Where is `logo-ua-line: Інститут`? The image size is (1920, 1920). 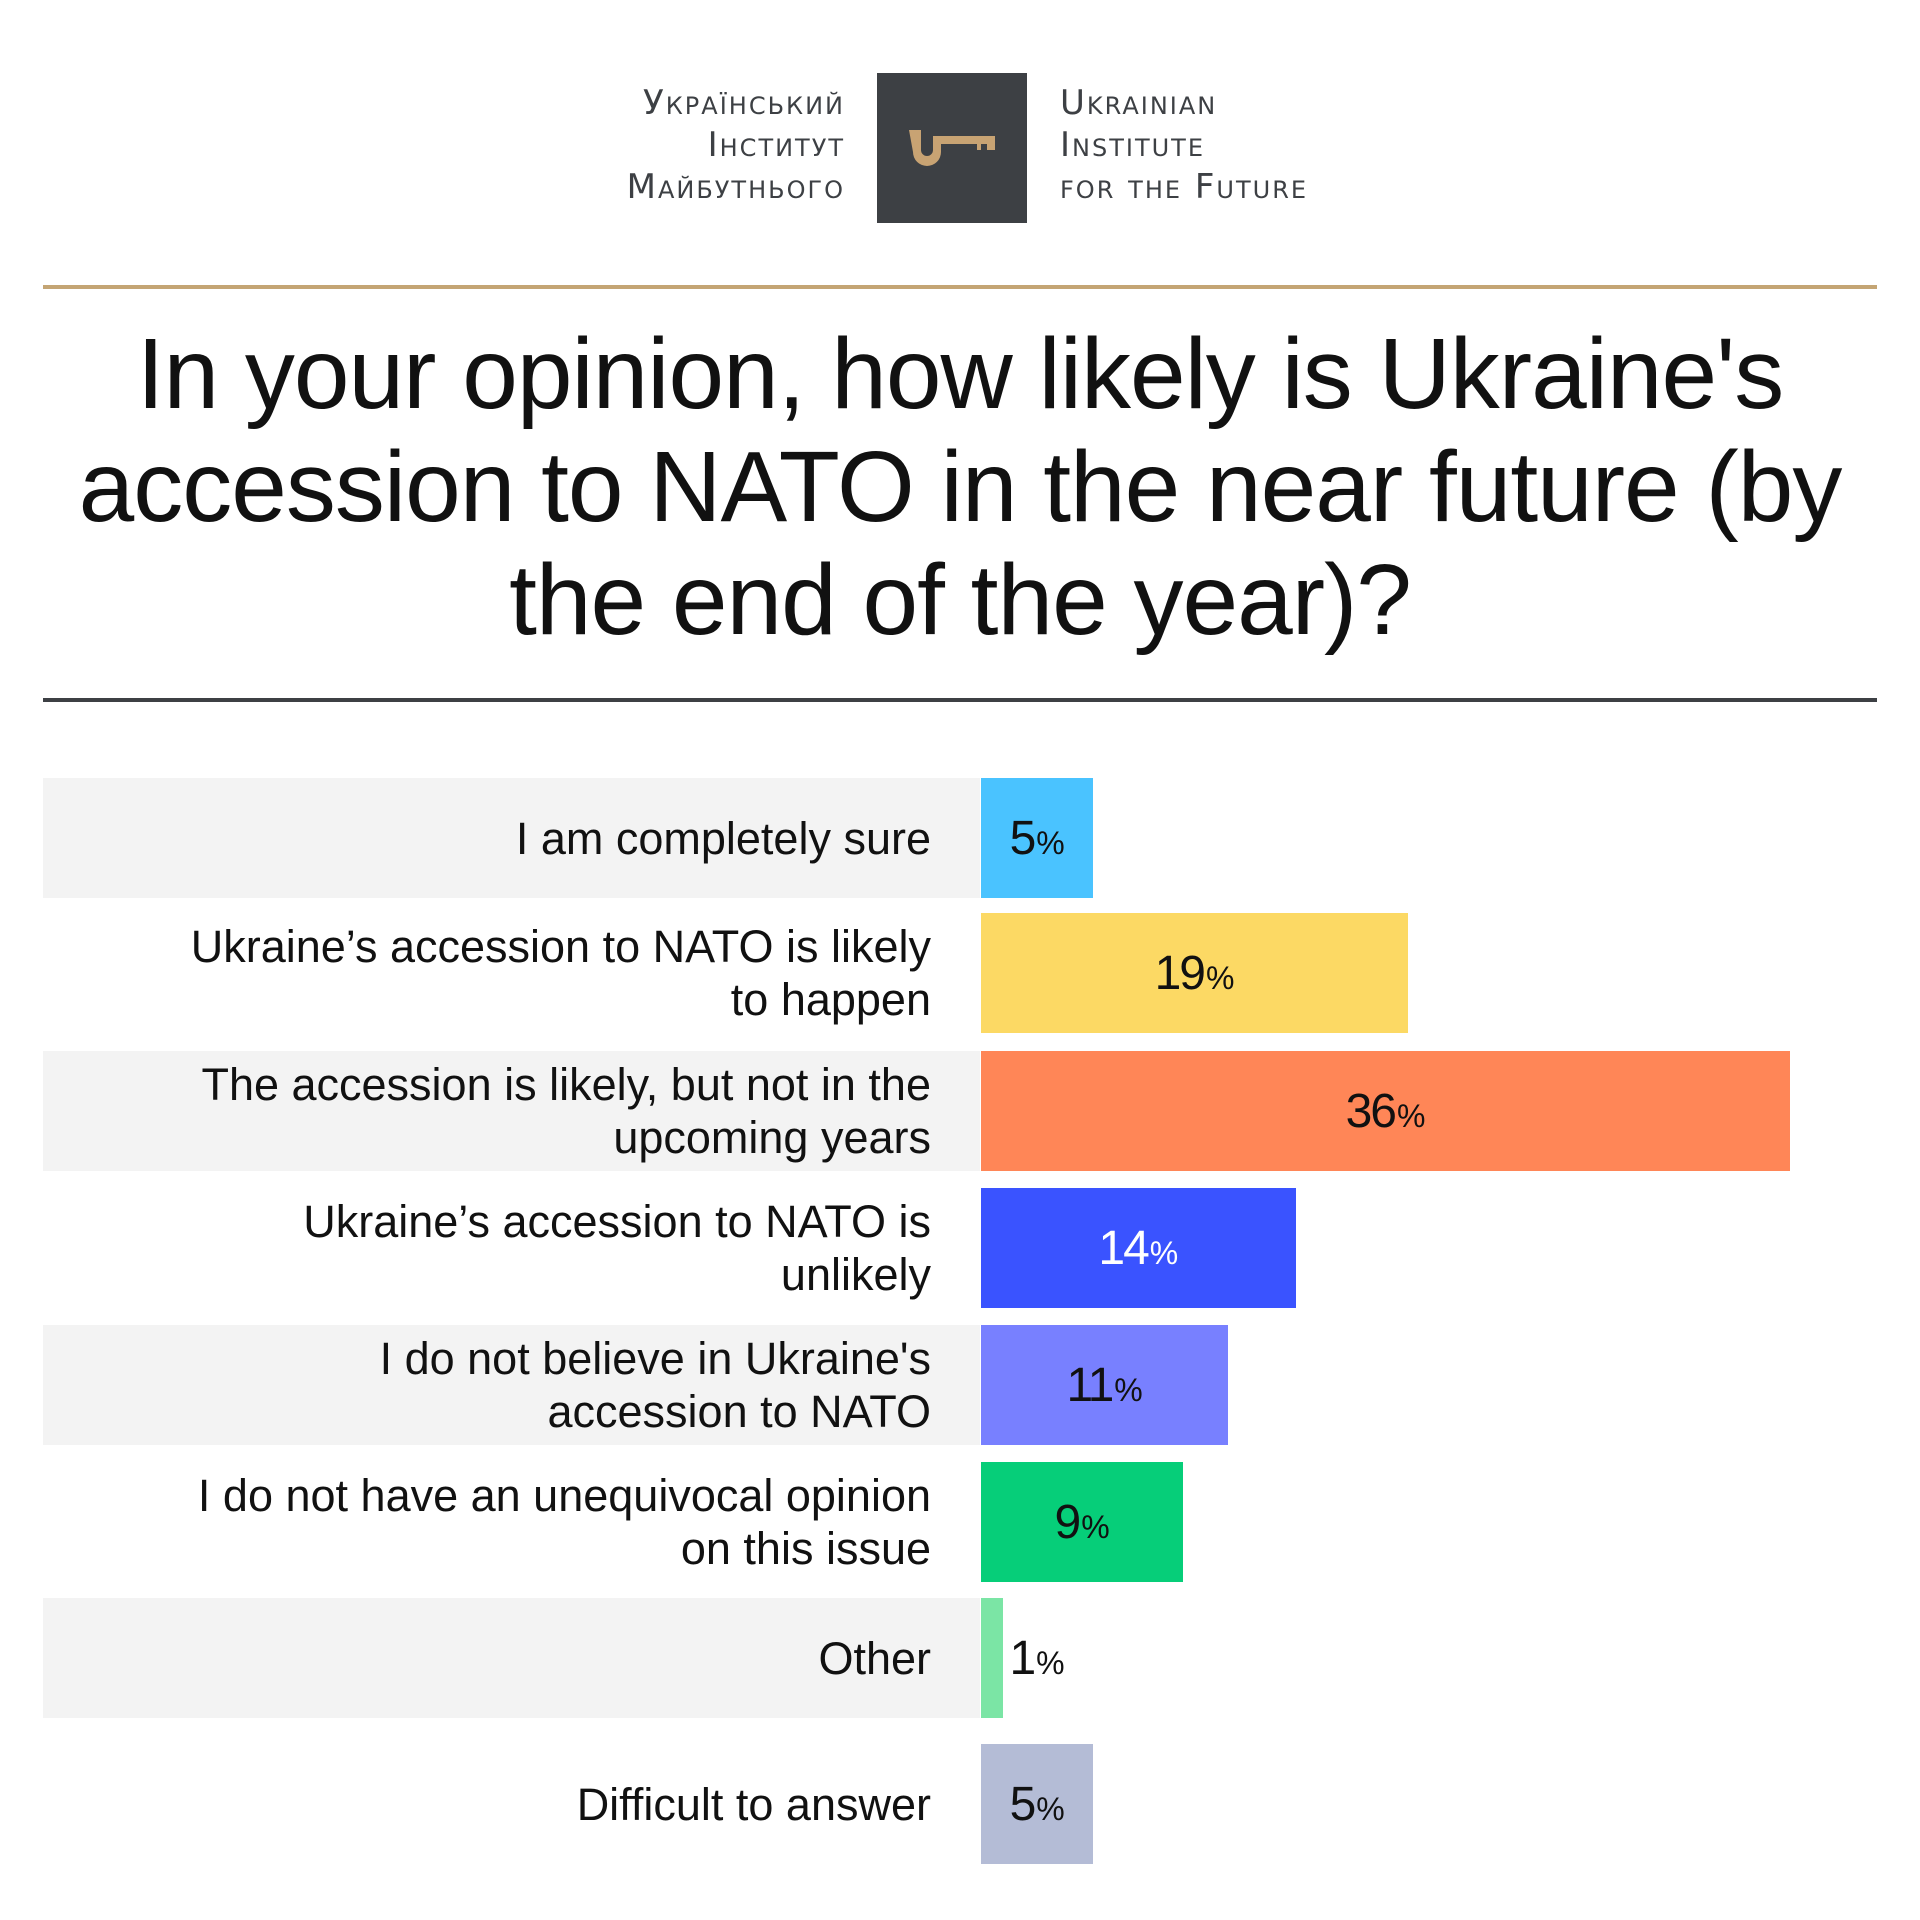
logo-ua-line: Інститут is located at coordinates (776, 145).